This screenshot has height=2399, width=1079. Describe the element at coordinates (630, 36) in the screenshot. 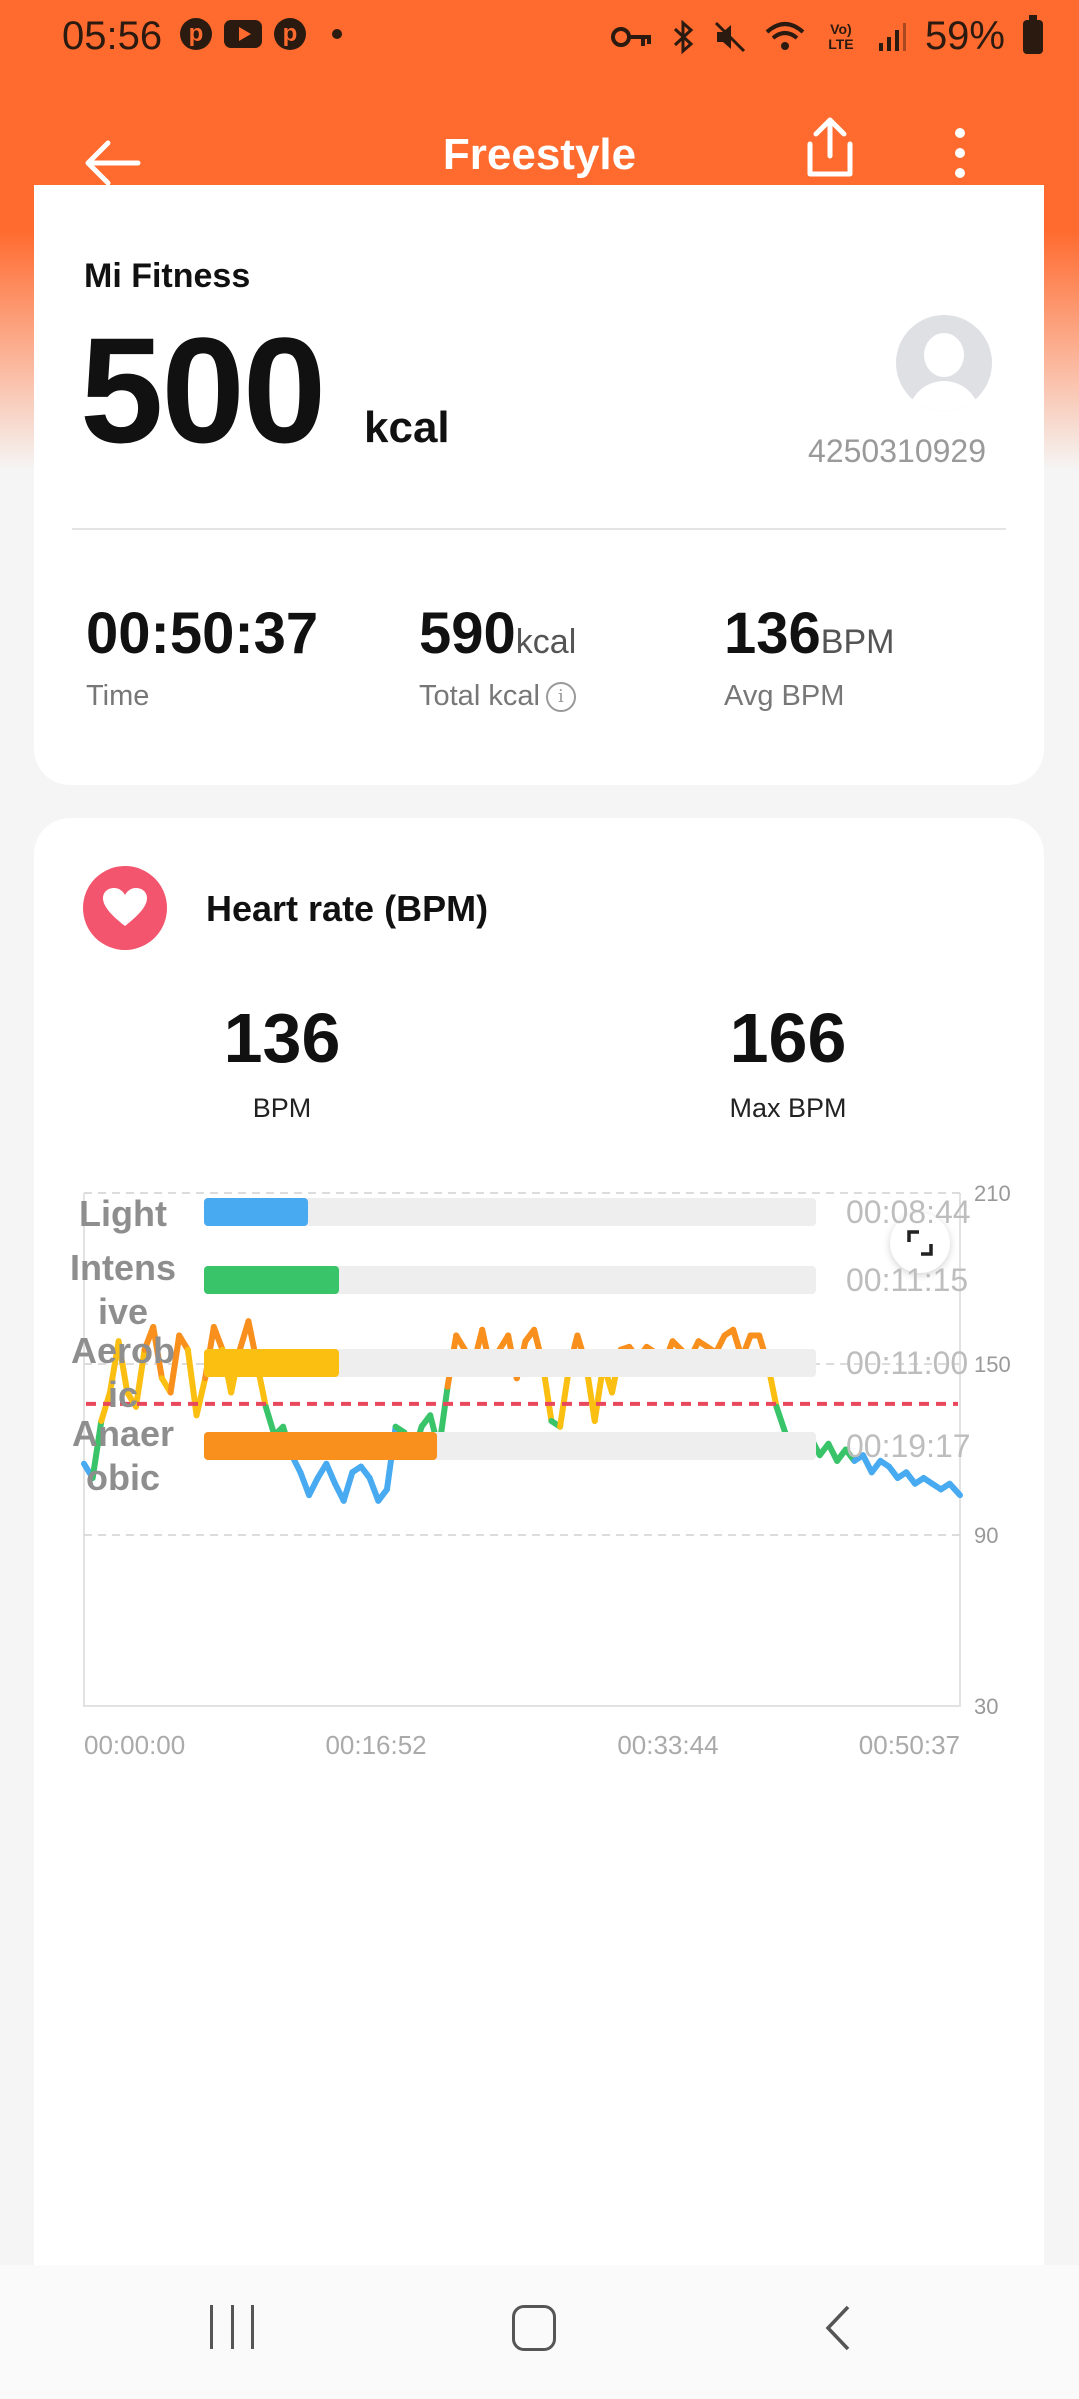

I see `key-icon` at that location.